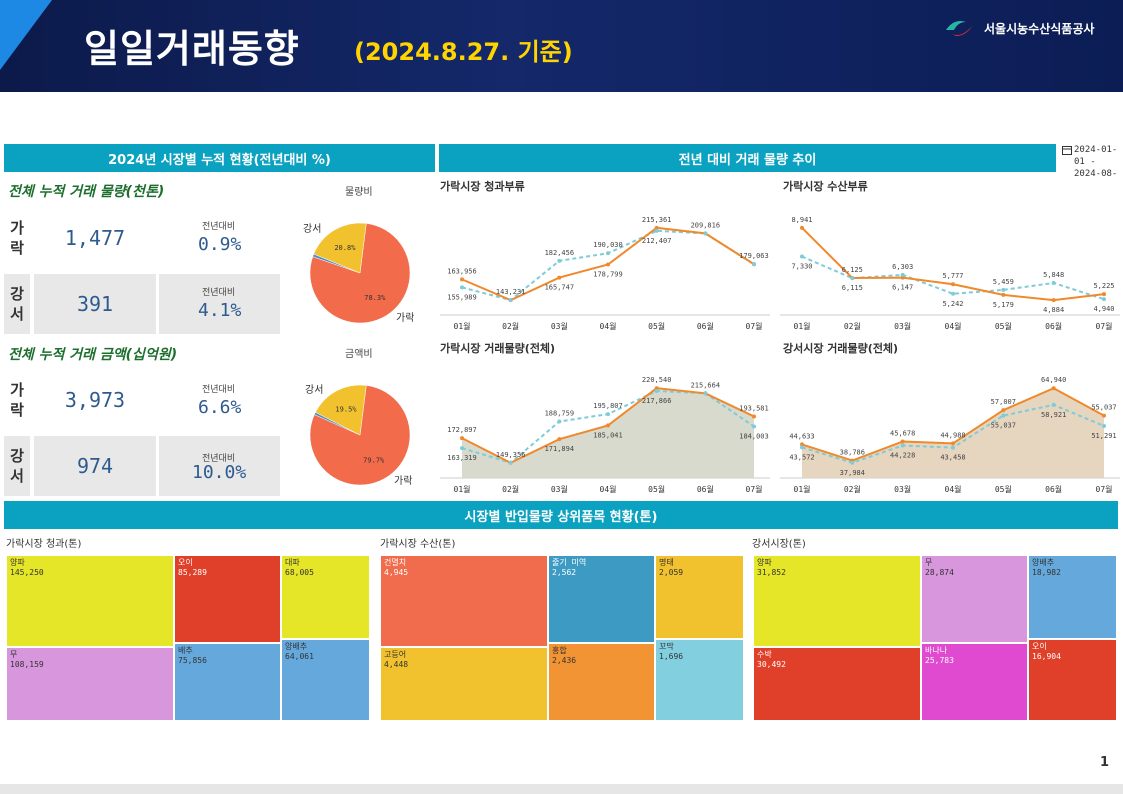  What do you see at coordinates (902, 288) in the screenshot?
I see `data-label-lower: 6,147` at bounding box center [902, 288].